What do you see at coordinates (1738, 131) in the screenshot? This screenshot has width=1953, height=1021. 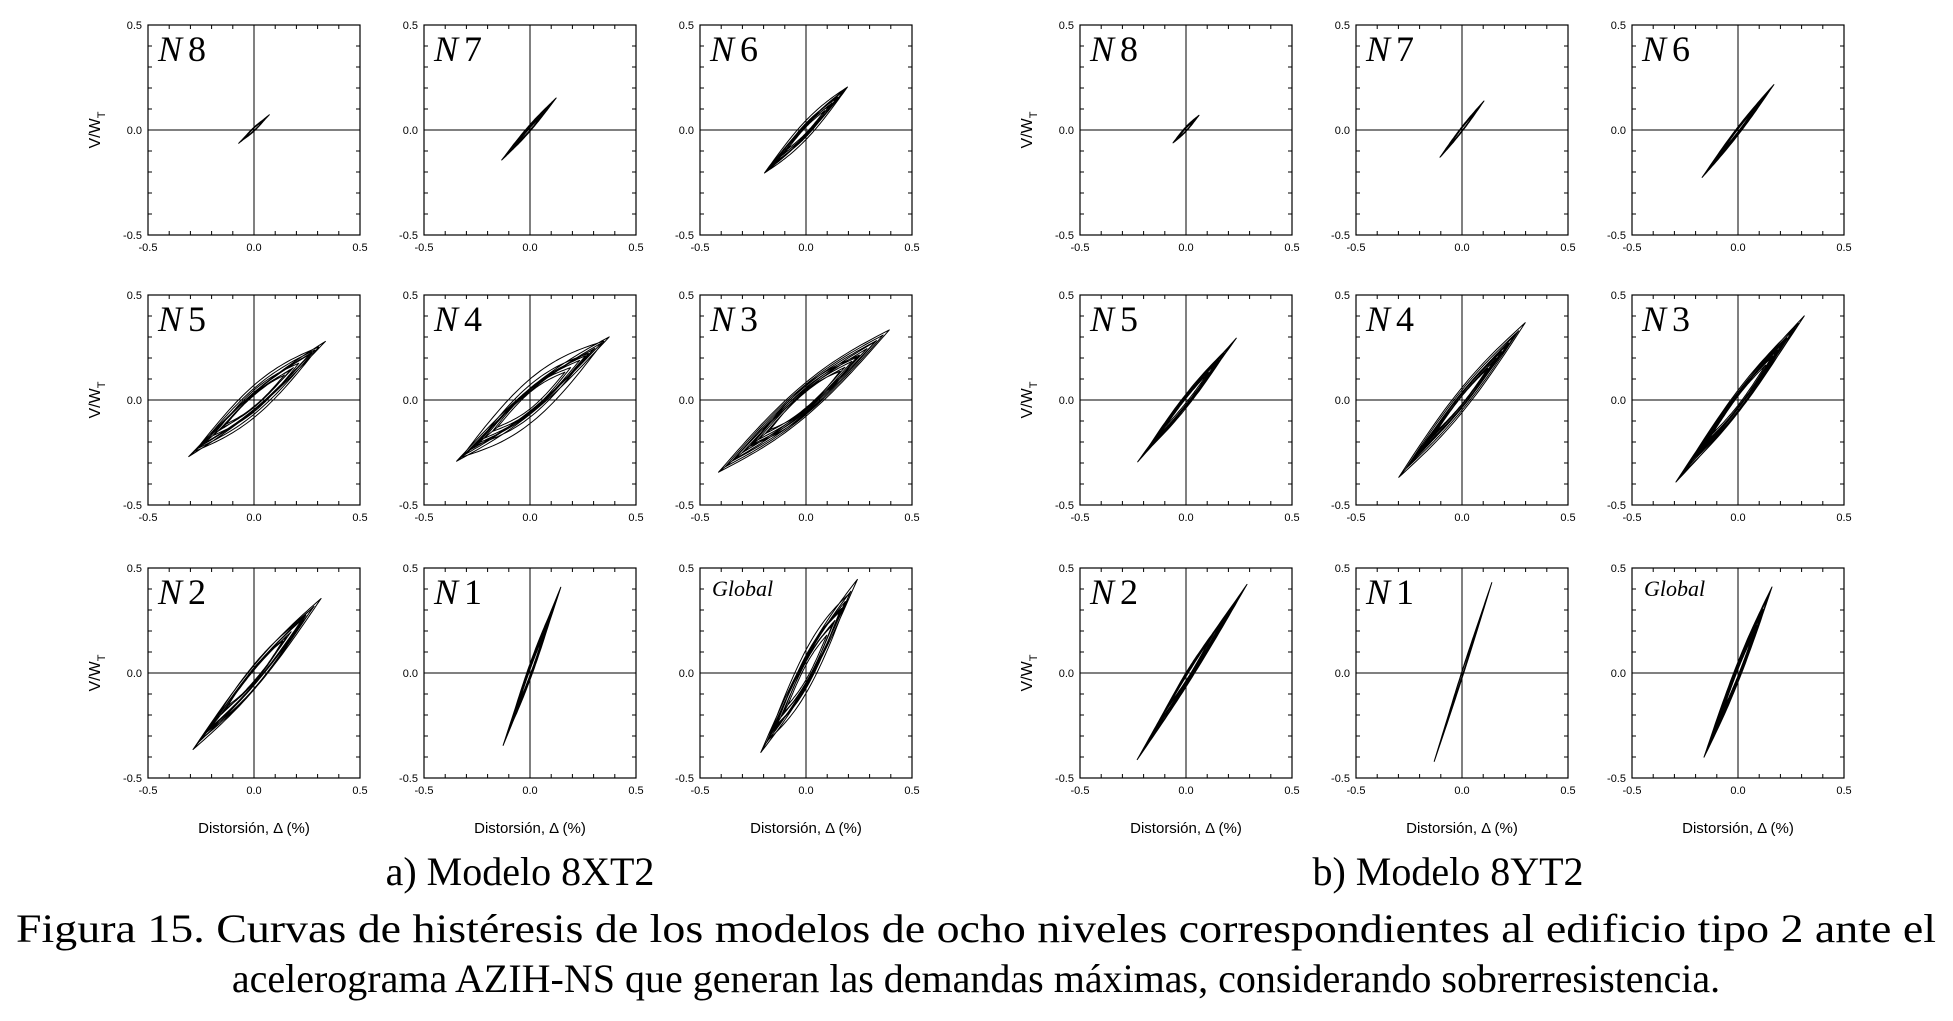 I see `panel-b-n6-hysteresis-curve` at bounding box center [1738, 131].